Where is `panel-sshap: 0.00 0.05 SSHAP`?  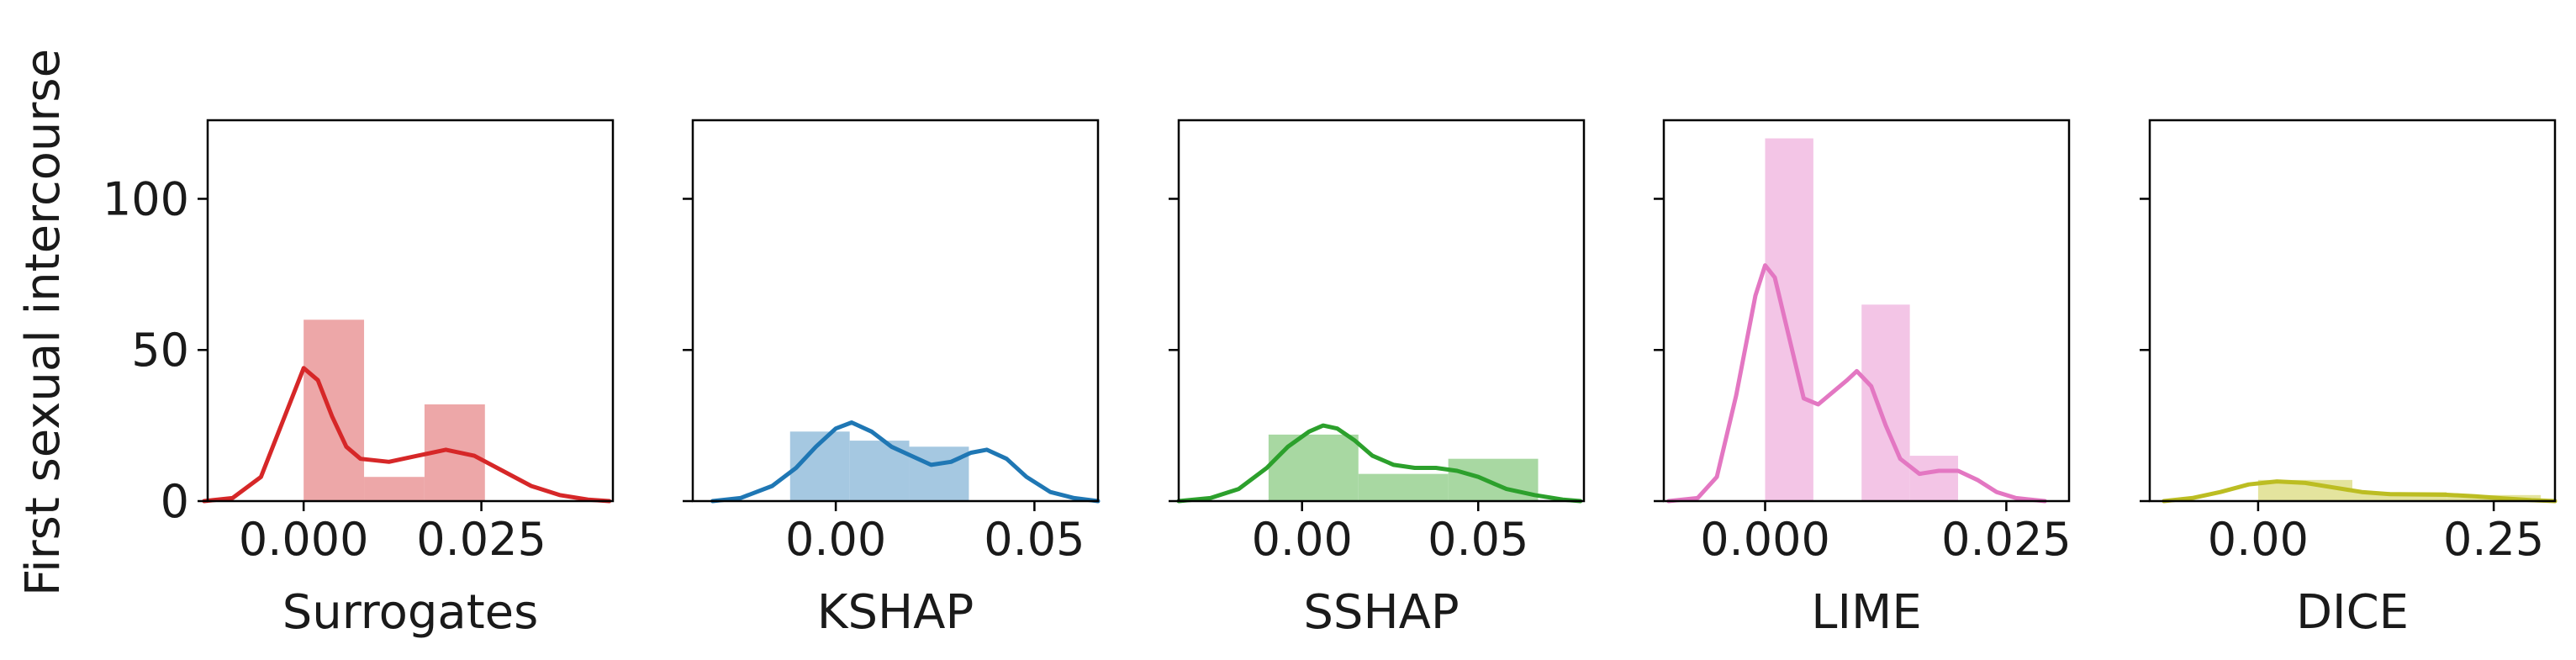 panel-sshap: 0.00 0.05 SSHAP is located at coordinates (1377, 379).